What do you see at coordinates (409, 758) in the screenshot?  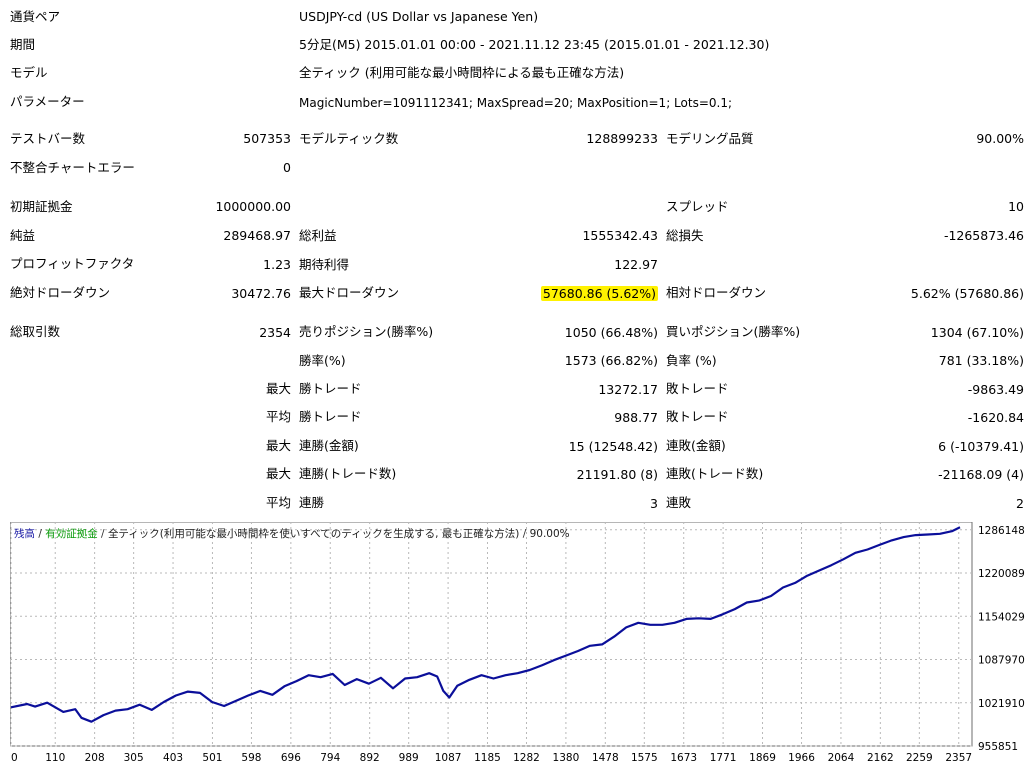 I see `x-tick-label: 989` at bounding box center [409, 758].